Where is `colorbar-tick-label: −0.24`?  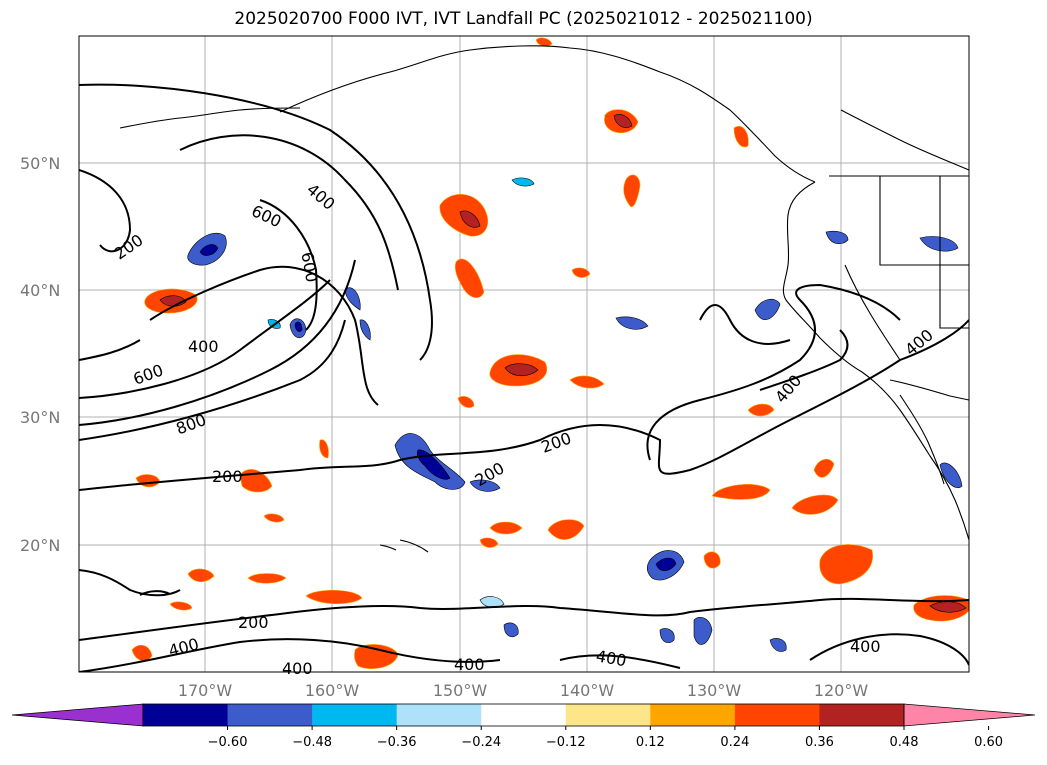 colorbar-tick-label: −0.24 is located at coordinates (481, 742).